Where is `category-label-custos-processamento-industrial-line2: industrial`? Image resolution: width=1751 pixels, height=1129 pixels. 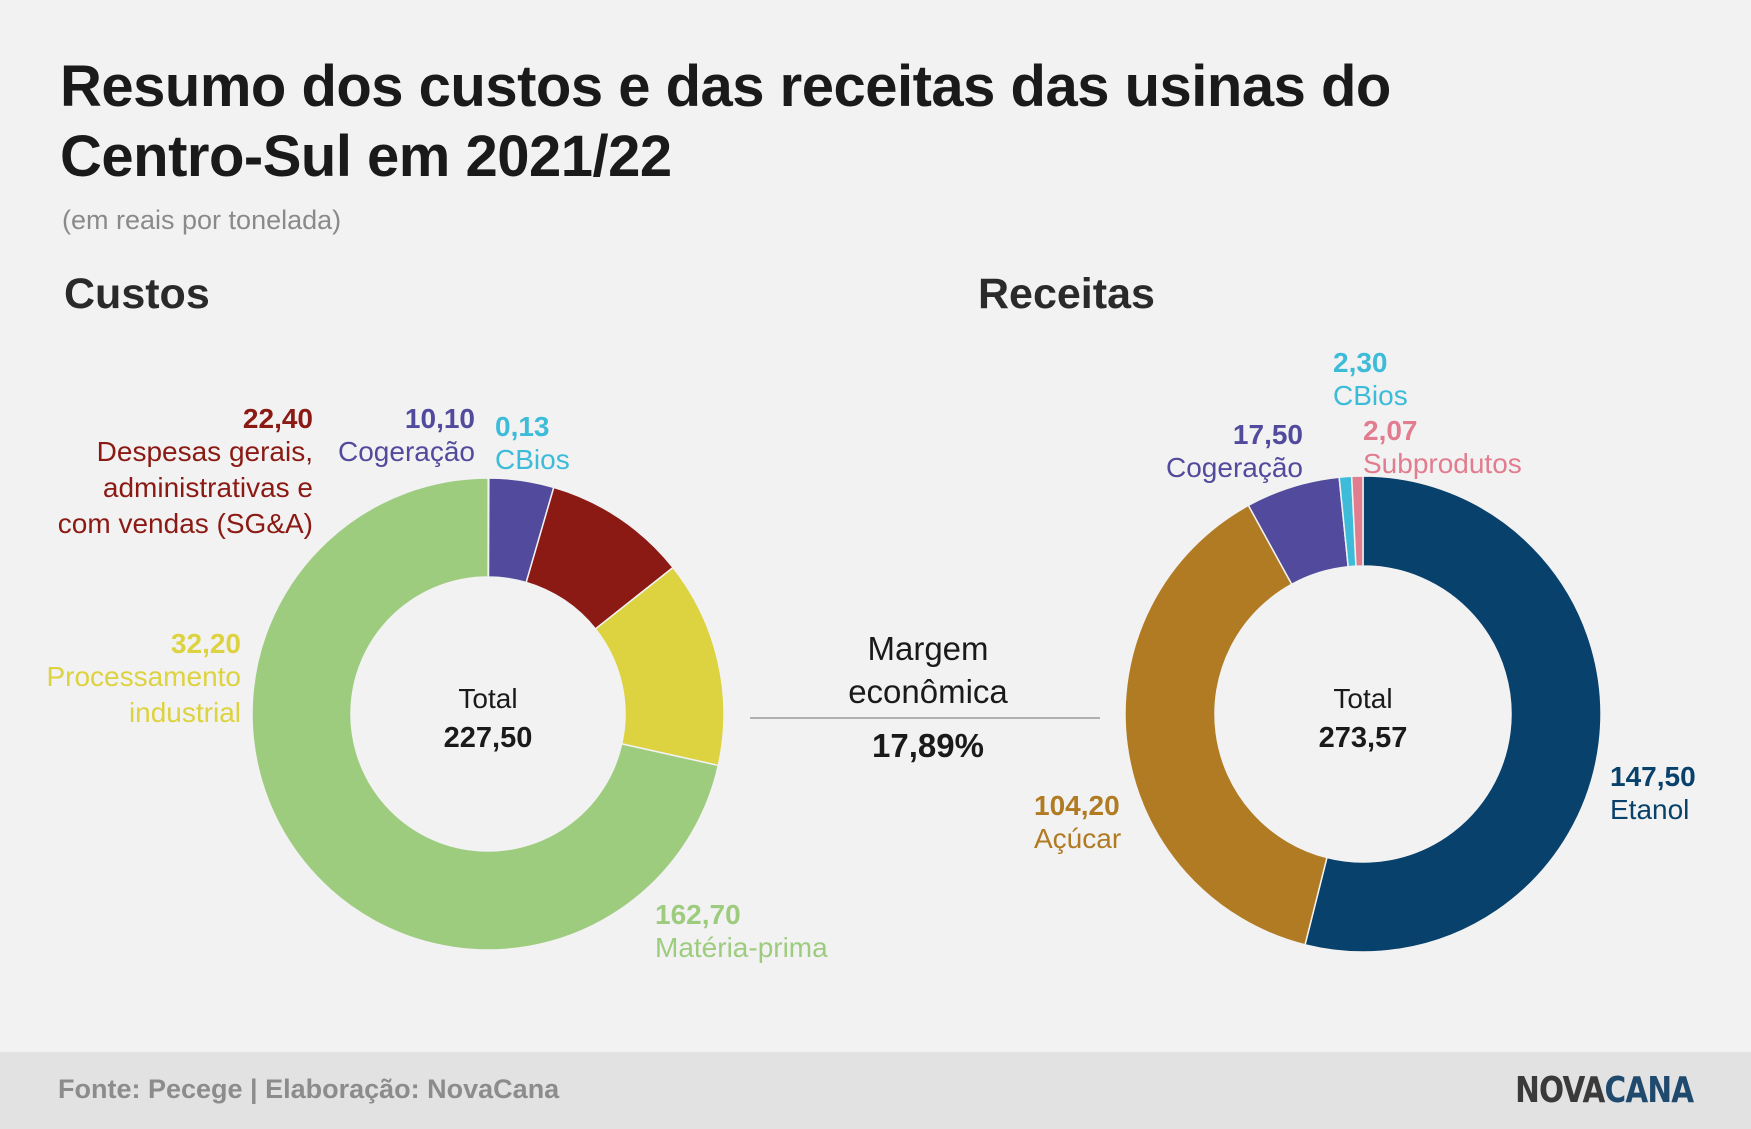 category-label-custos-processamento-industrial-line2: industrial is located at coordinates (185, 712).